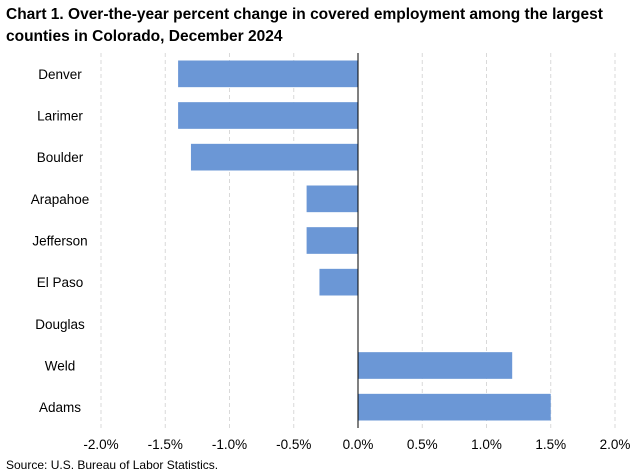 The image size is (643, 474). Describe the element at coordinates (615, 444) in the screenshot. I see `x-tick-label: 2.0%` at that location.